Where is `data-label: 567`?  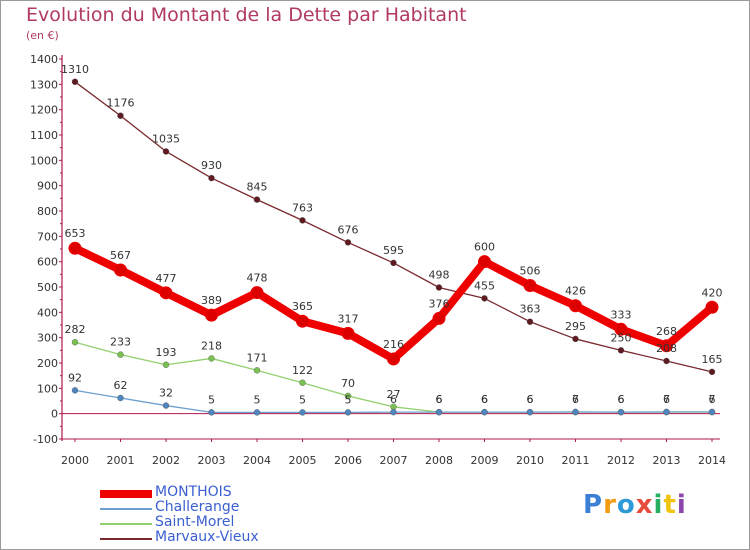 data-label: 567 is located at coordinates (120, 255).